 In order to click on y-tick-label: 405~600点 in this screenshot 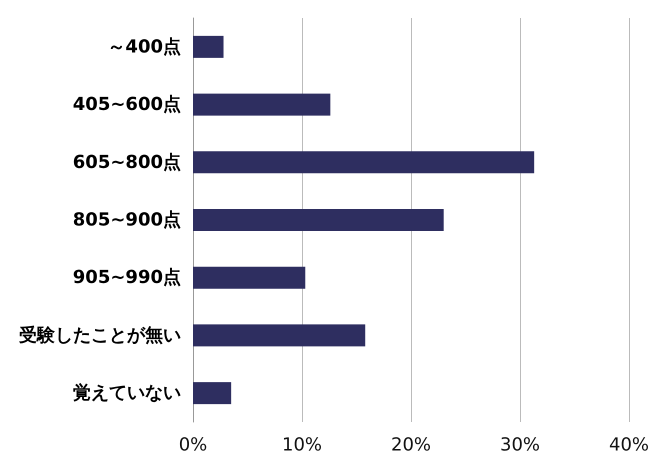, I will do `click(126, 105)`.